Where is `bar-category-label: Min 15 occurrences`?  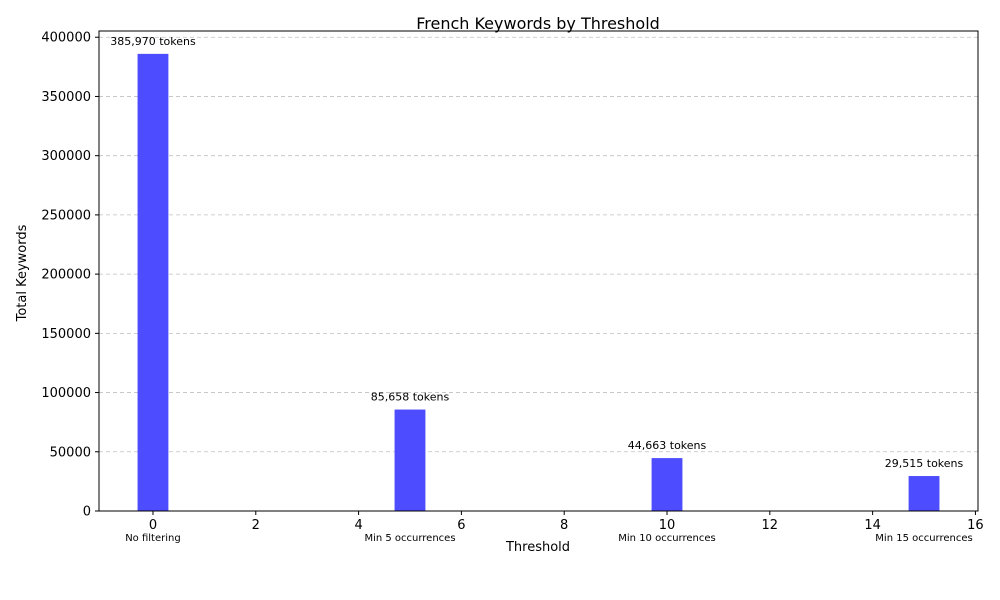 bar-category-label: Min 15 occurrences is located at coordinates (923, 538).